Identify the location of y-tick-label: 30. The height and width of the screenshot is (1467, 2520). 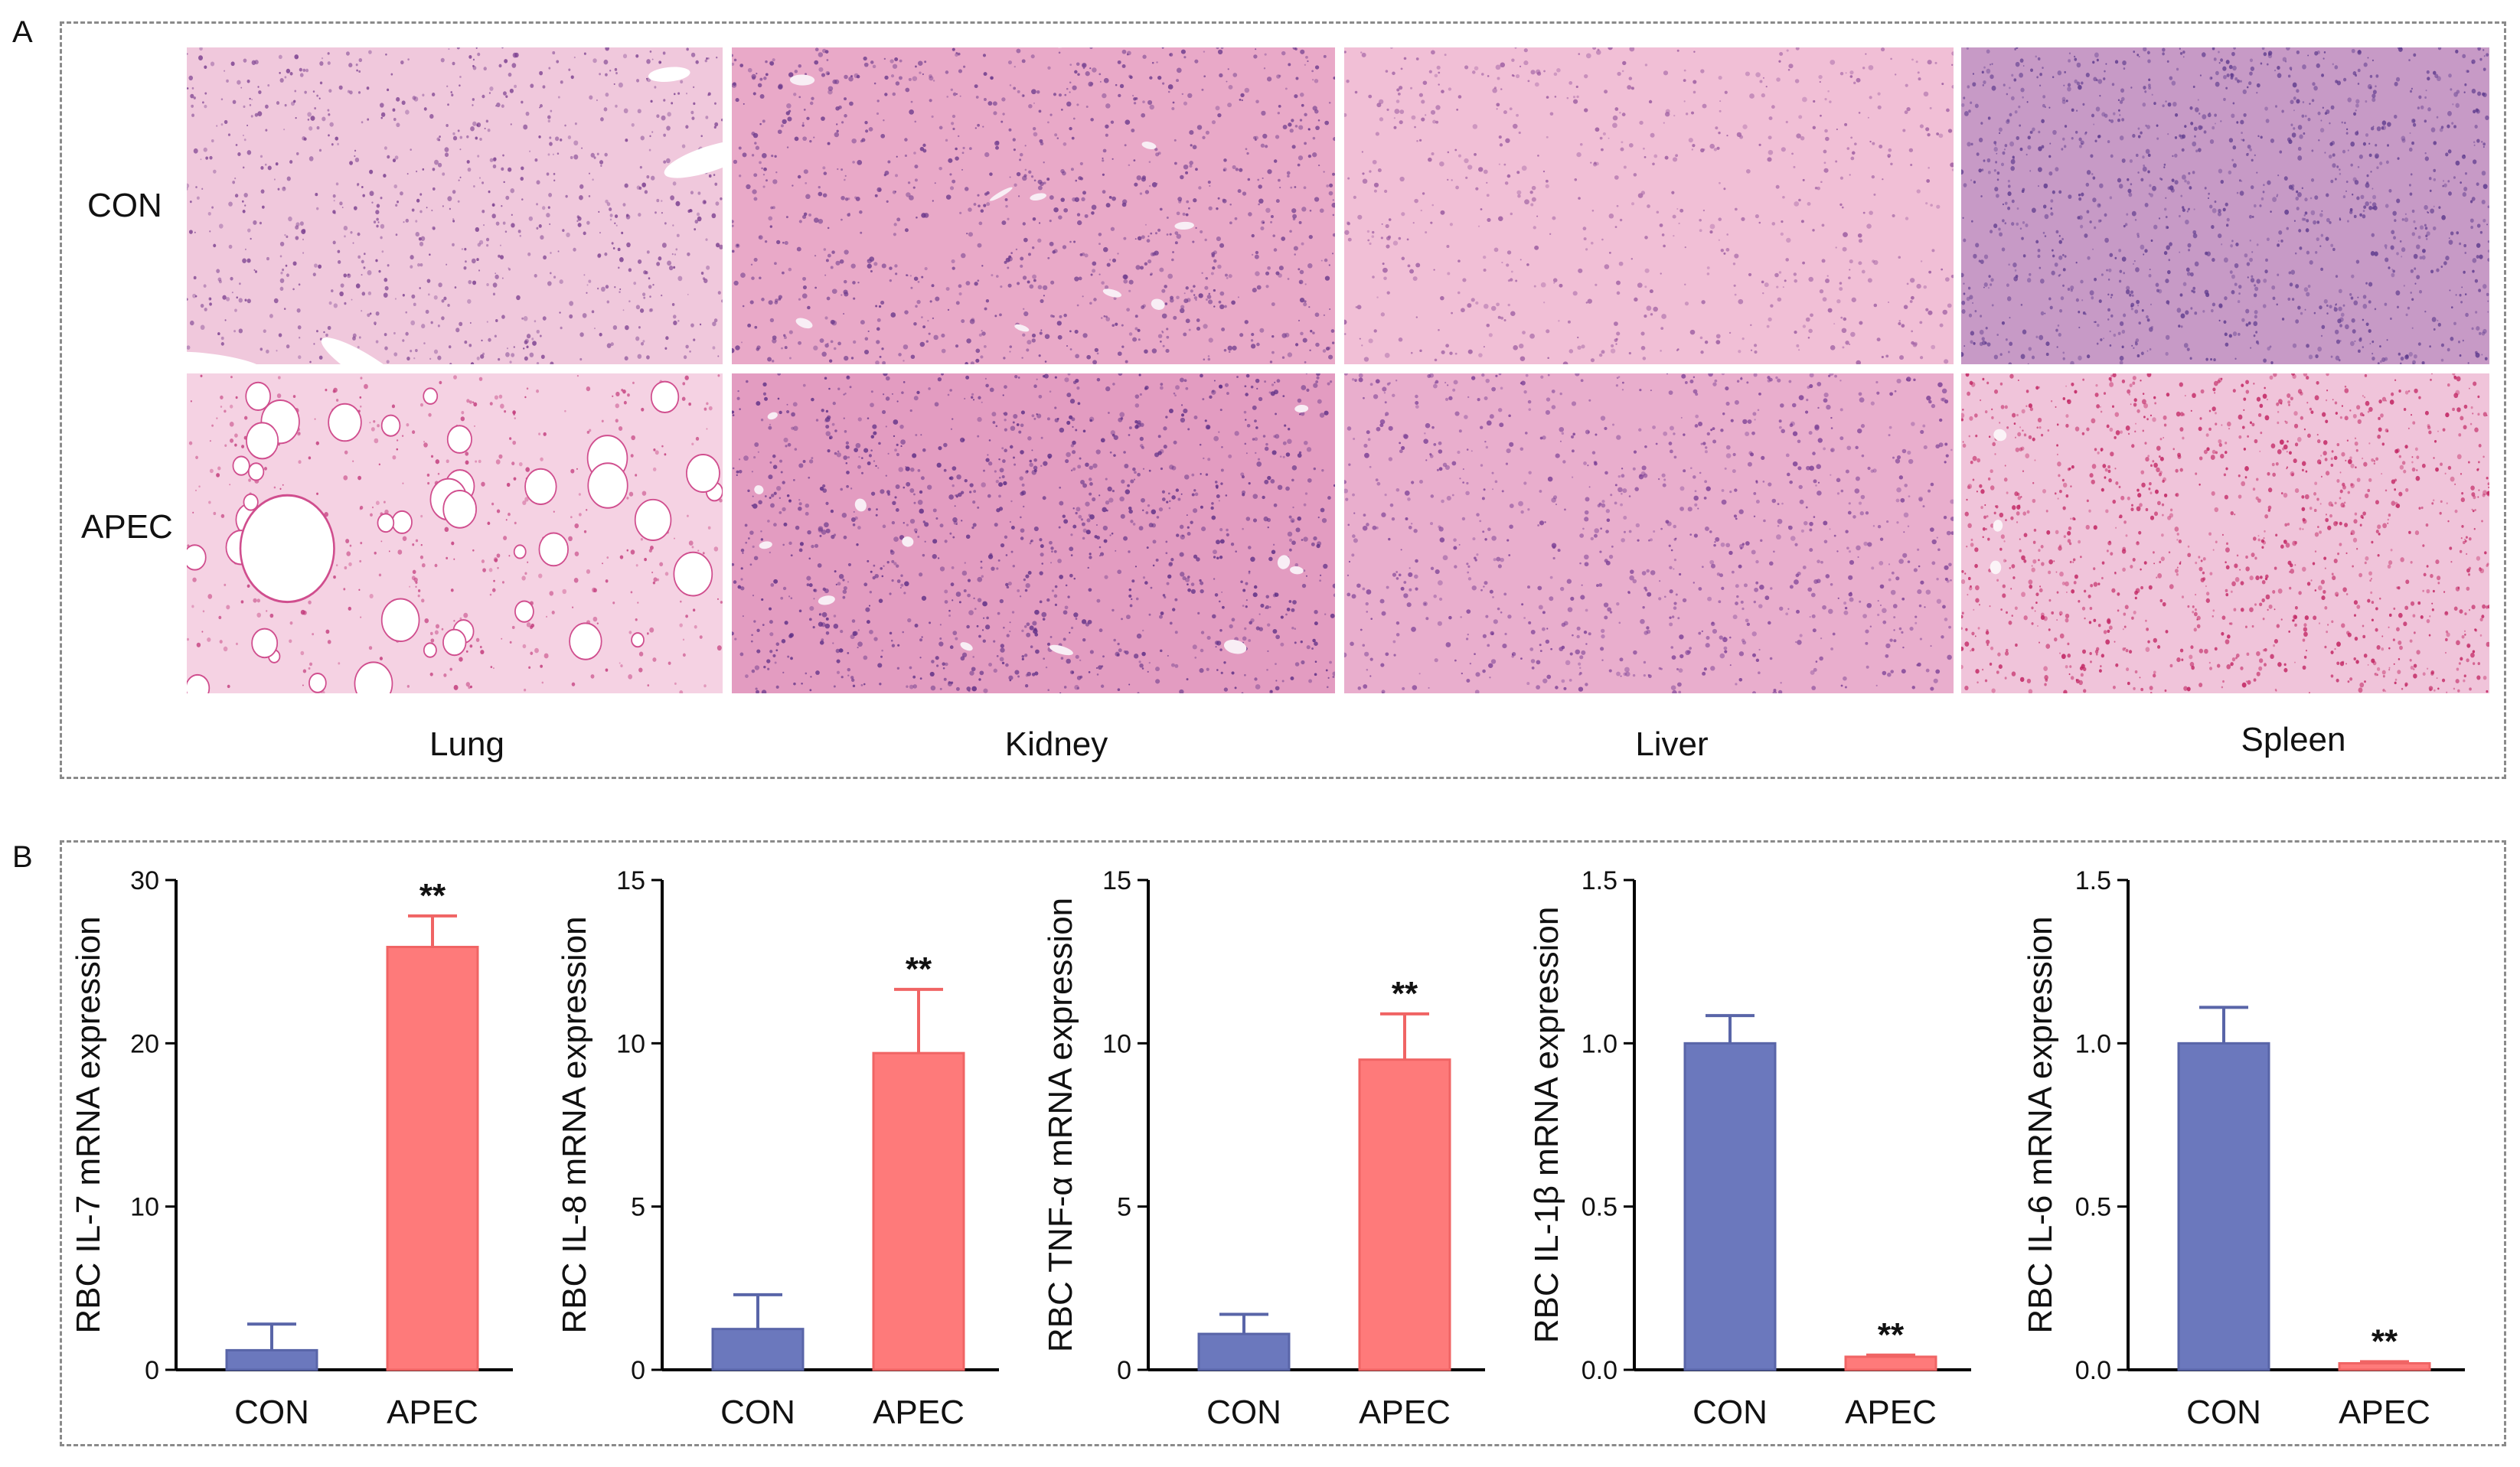
(144, 880).